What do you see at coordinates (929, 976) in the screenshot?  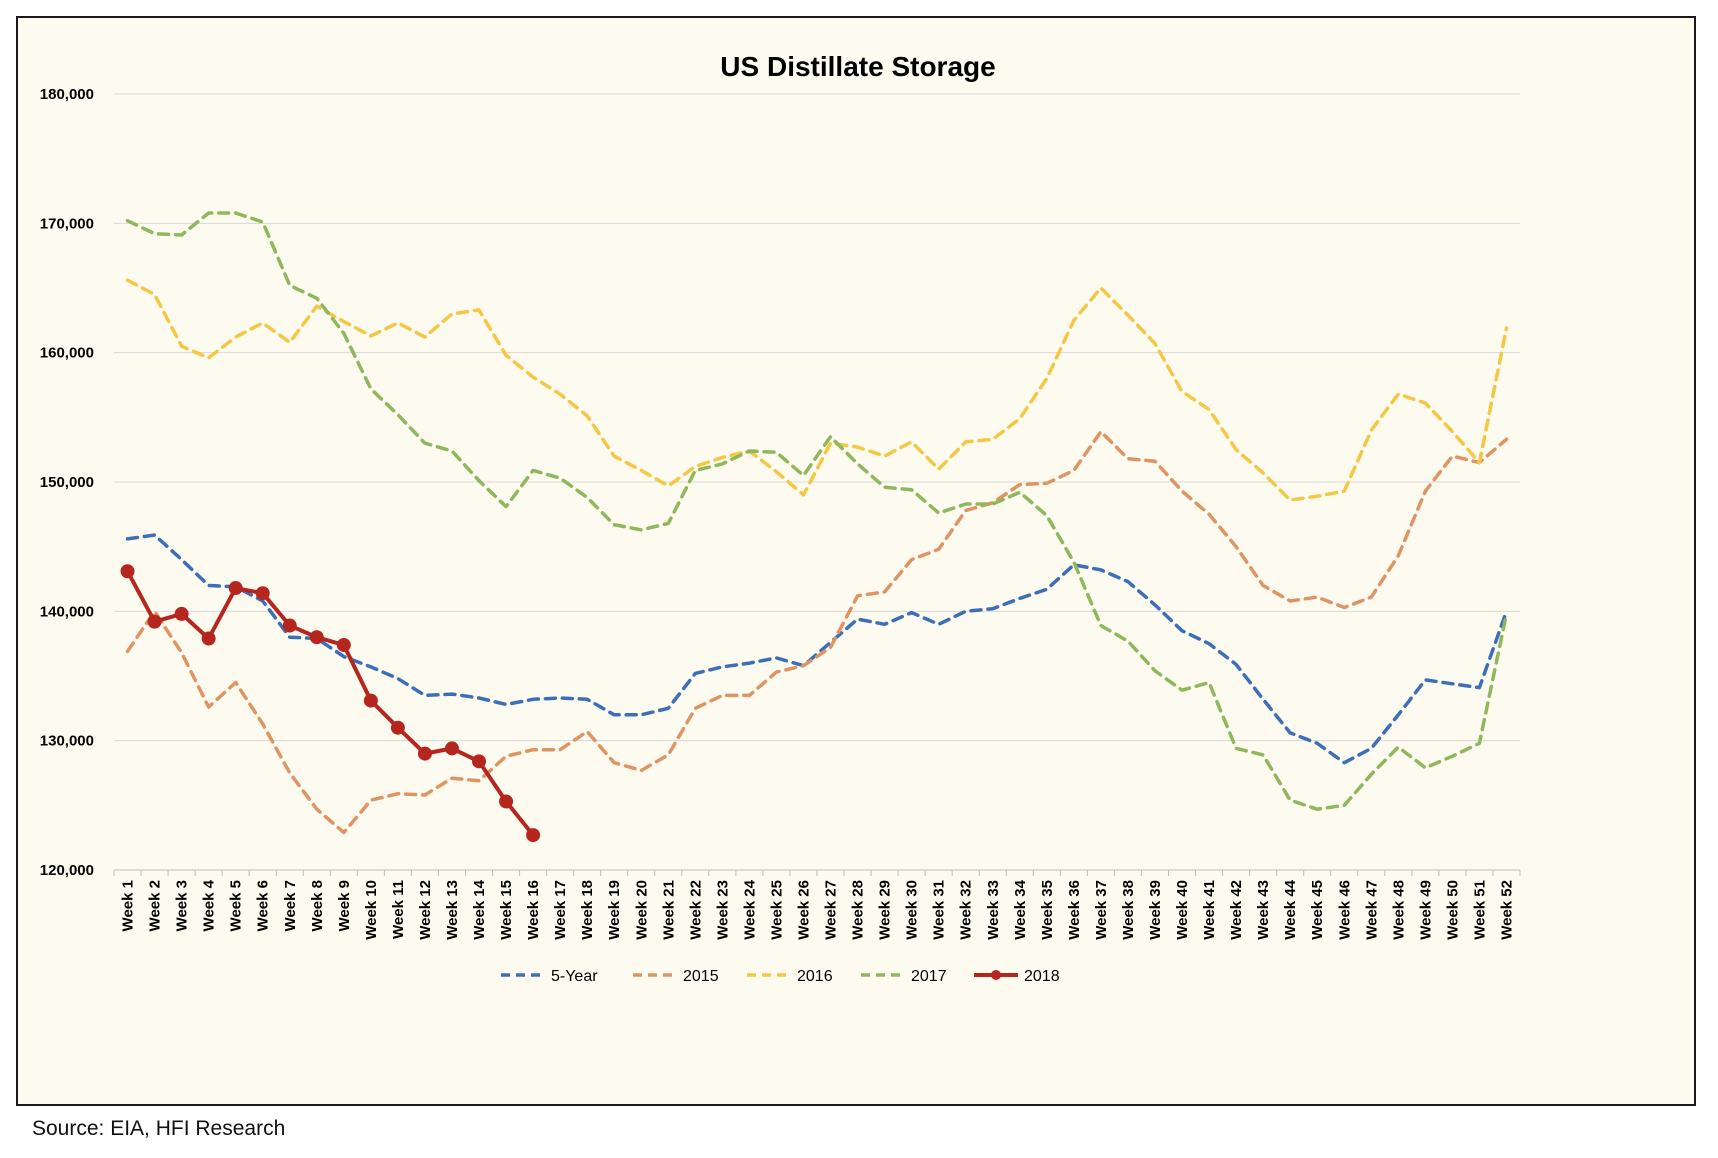 I see `legend-label: 2017` at bounding box center [929, 976].